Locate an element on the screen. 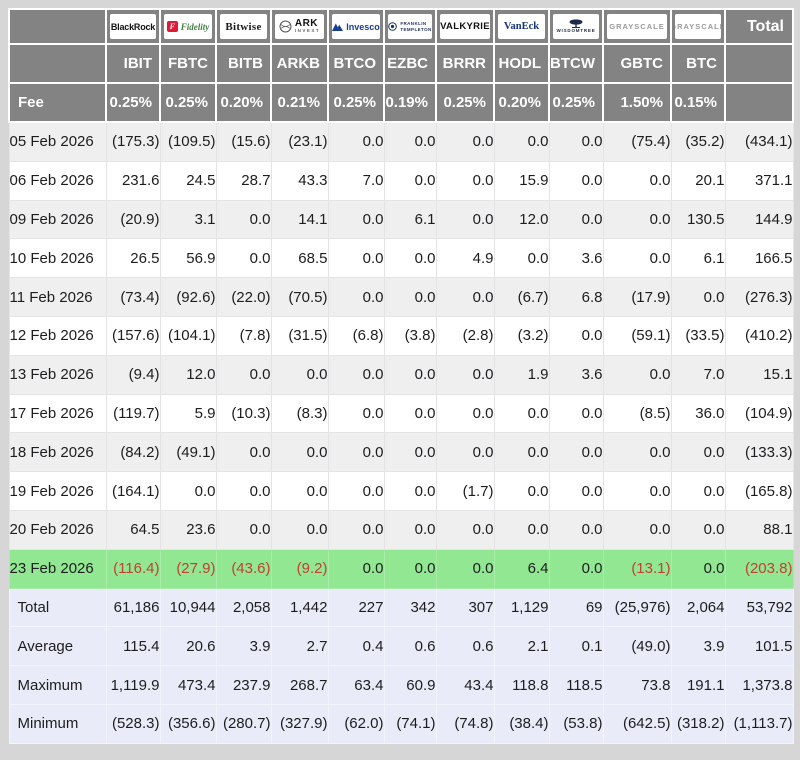  summary-value-cell: 1,119.9 is located at coordinates (133, 685).